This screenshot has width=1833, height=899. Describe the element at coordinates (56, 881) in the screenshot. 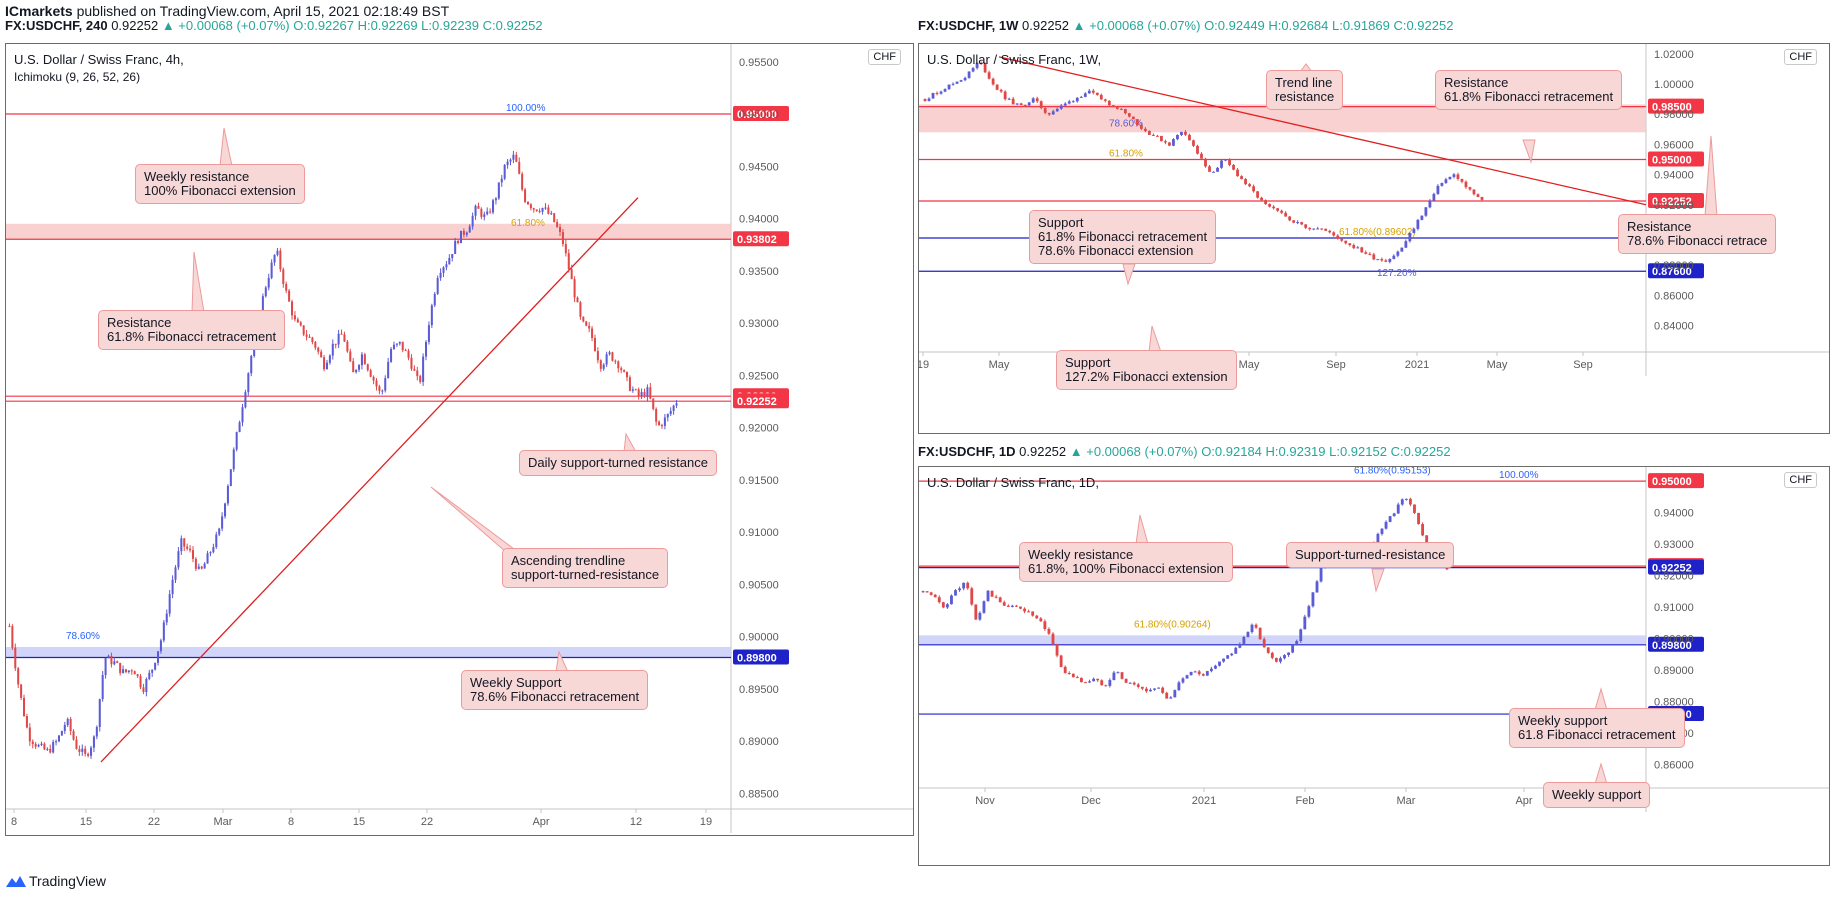

I see `tradingview-footer: TradingView` at that location.